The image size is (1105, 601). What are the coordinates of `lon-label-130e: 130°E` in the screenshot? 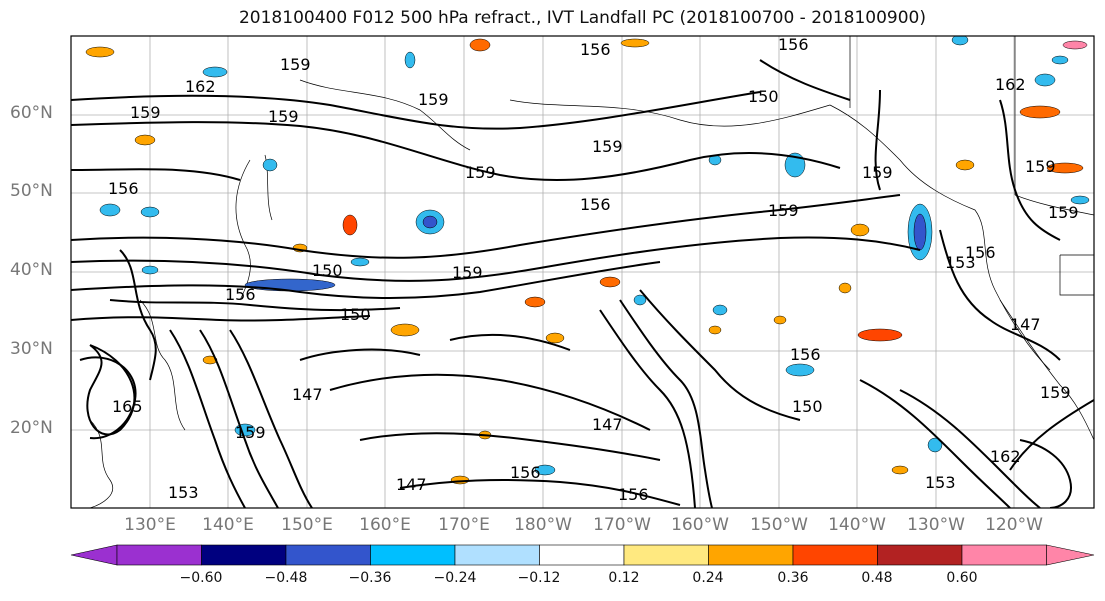 It's located at (150, 525).